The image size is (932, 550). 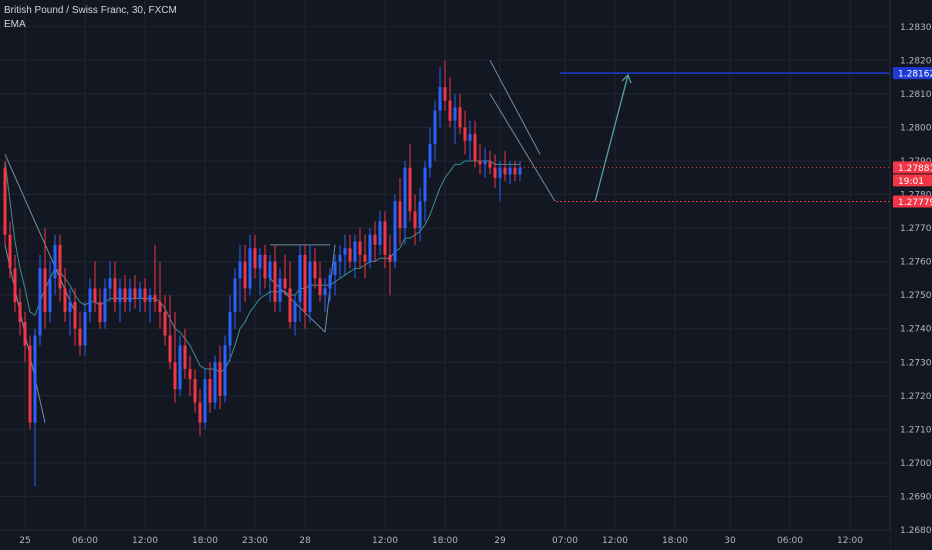 I want to click on symbol-title: British Pound / Swiss Franc, 30, FXCM, so click(x=90, y=10).